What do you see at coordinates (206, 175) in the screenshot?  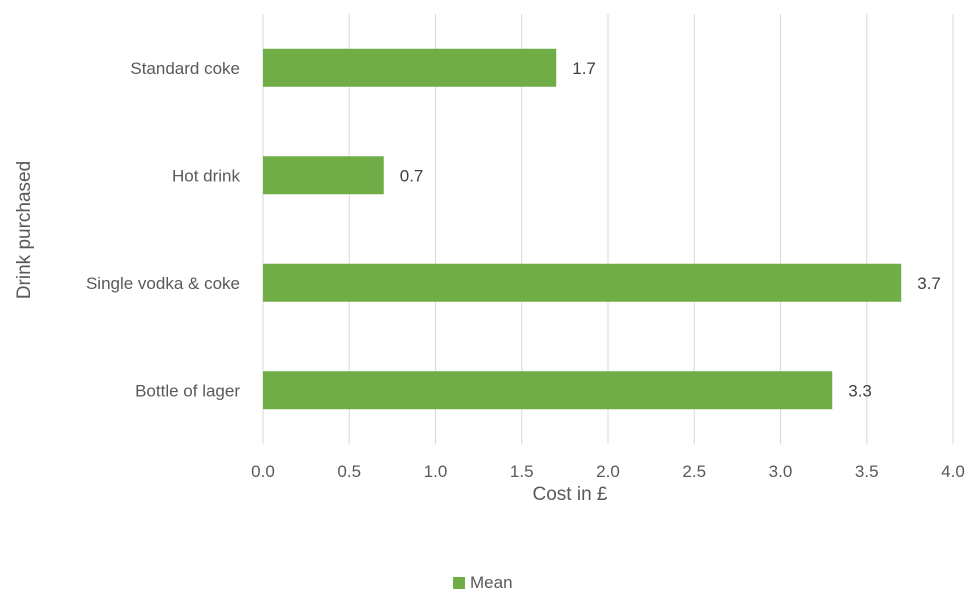 I see `category-label: Hot drink` at bounding box center [206, 175].